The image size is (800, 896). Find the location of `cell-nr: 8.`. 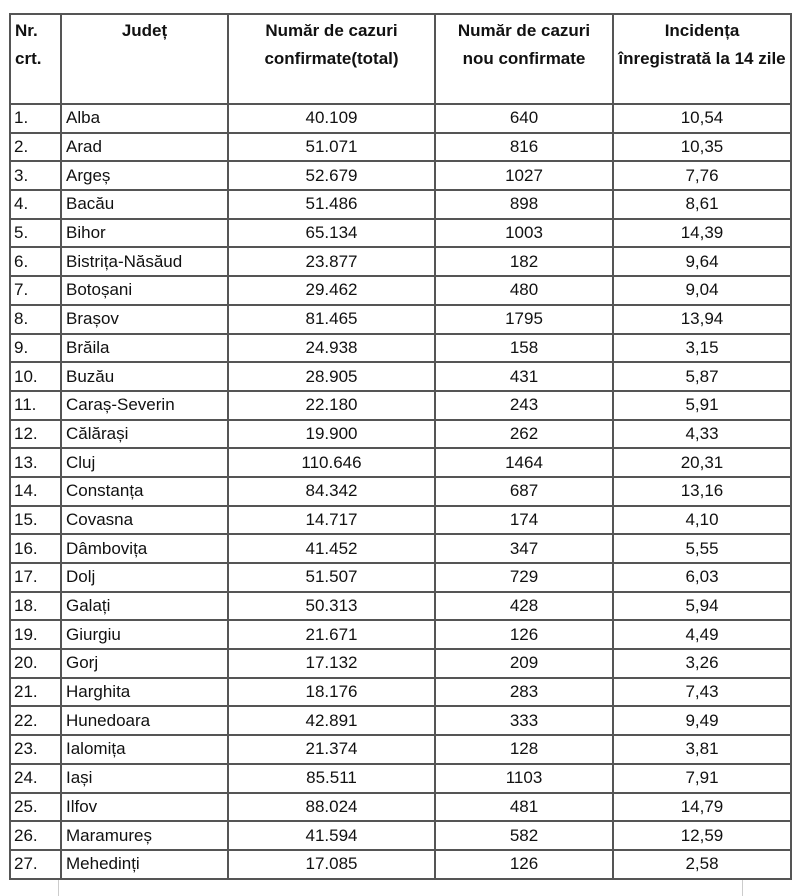

cell-nr: 8. is located at coordinates (35, 319).